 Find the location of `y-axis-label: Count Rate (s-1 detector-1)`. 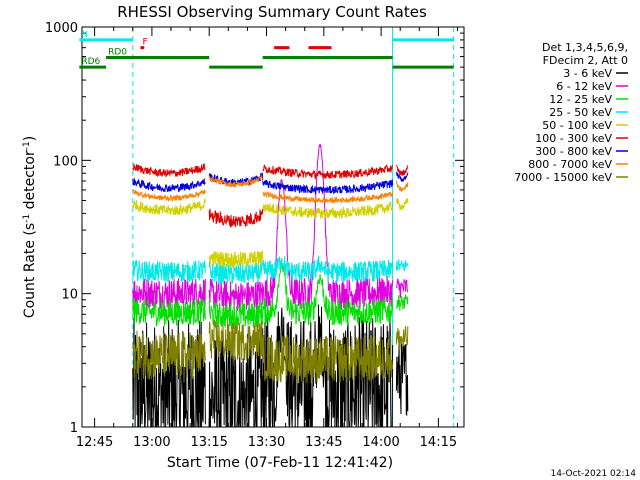

y-axis-label: Count Rate (s-1 detector-1) is located at coordinates (30, 227).